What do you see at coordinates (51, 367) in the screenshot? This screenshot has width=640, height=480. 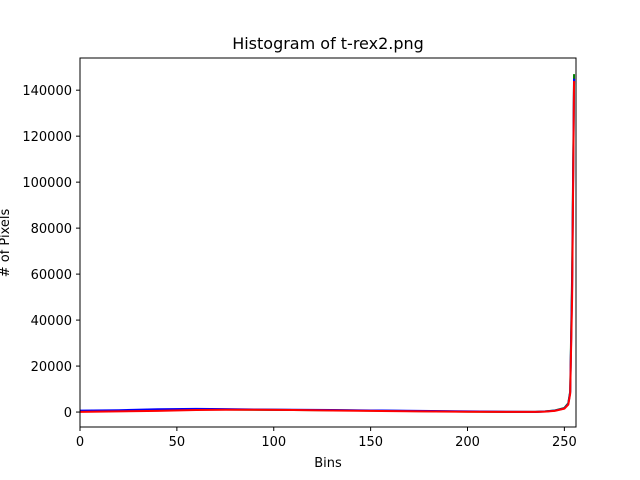 I see `y-tick-label: 20000` at bounding box center [51, 367].